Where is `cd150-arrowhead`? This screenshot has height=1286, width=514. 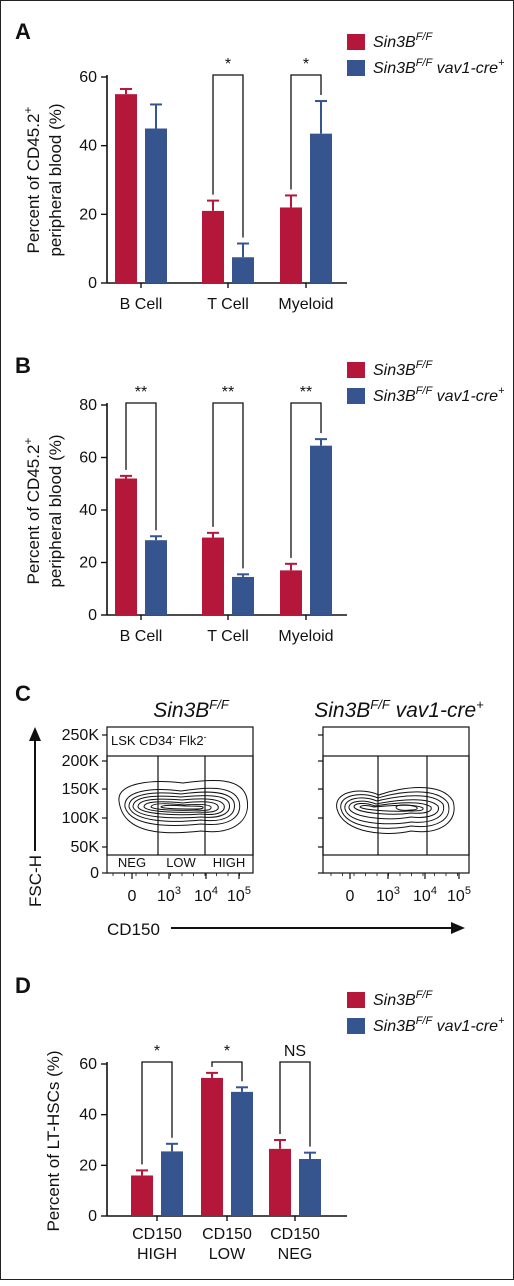
cd150-arrowhead is located at coordinates (458, 928).